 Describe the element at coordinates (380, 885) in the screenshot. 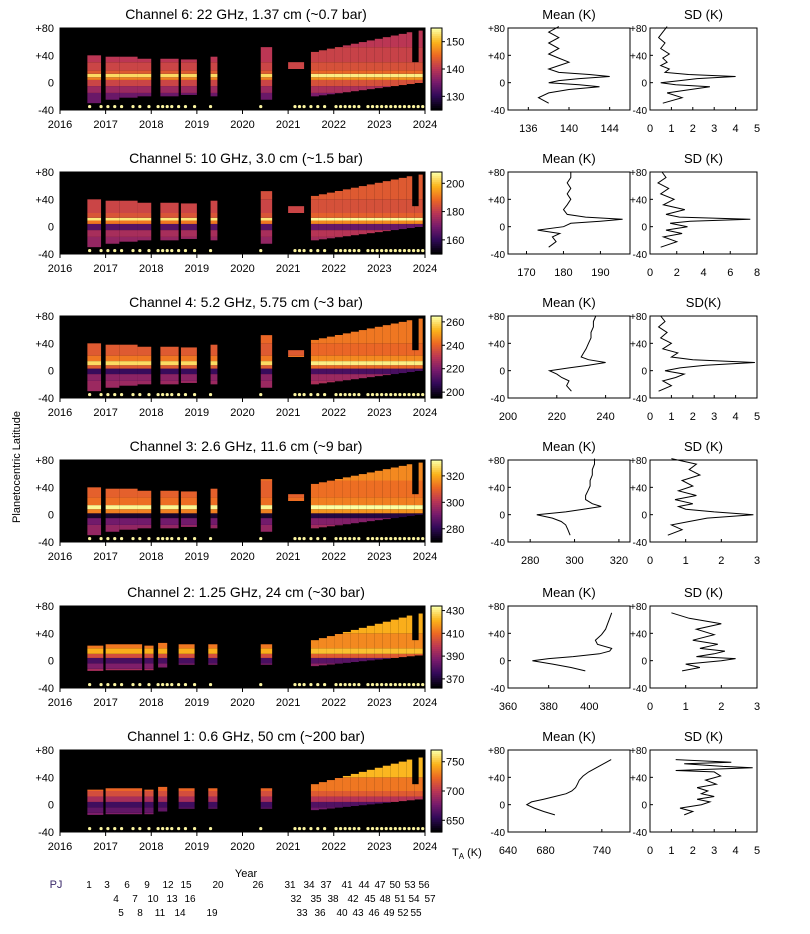

I see `pj-number: 47` at that location.